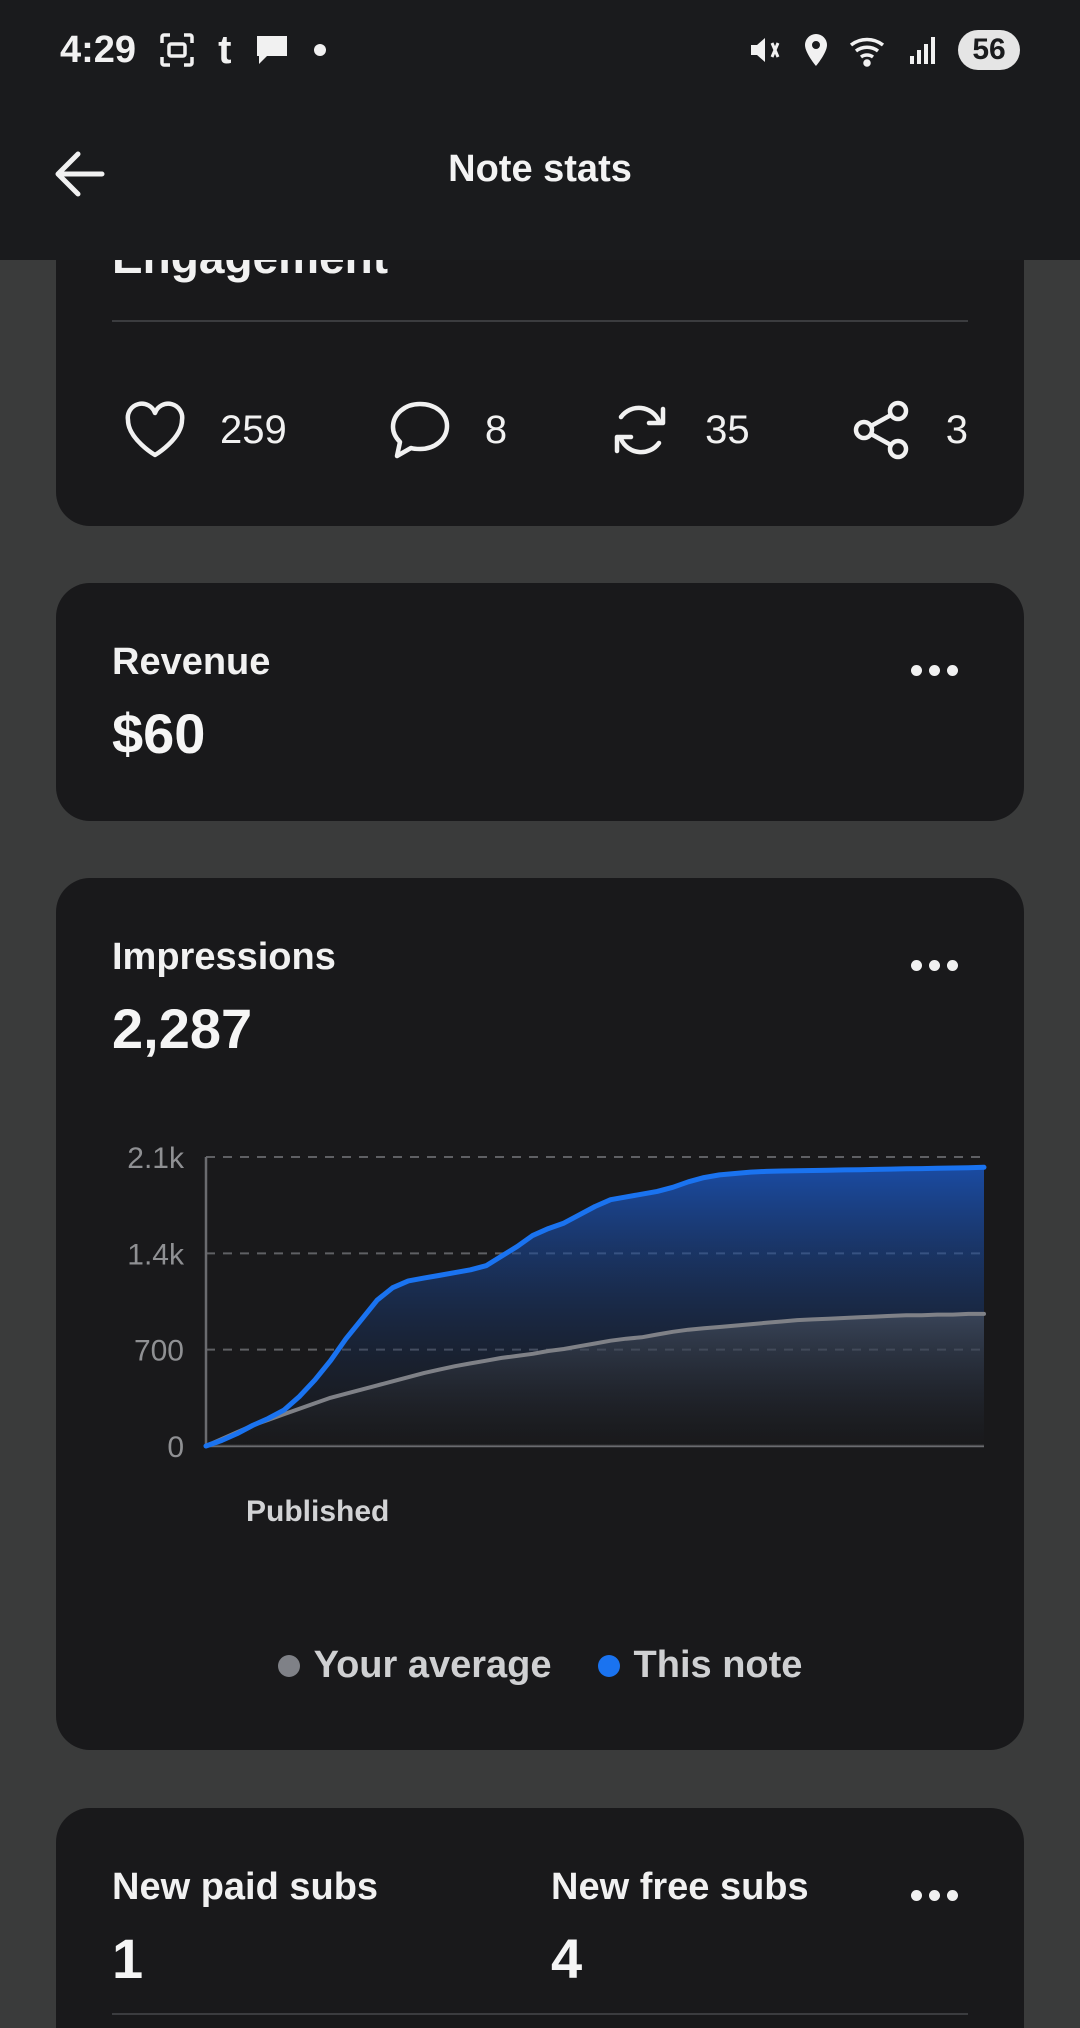 This screenshot has width=1080, height=2028. Describe the element at coordinates (869, 50) in the screenshot. I see `wifi-icon` at that location.